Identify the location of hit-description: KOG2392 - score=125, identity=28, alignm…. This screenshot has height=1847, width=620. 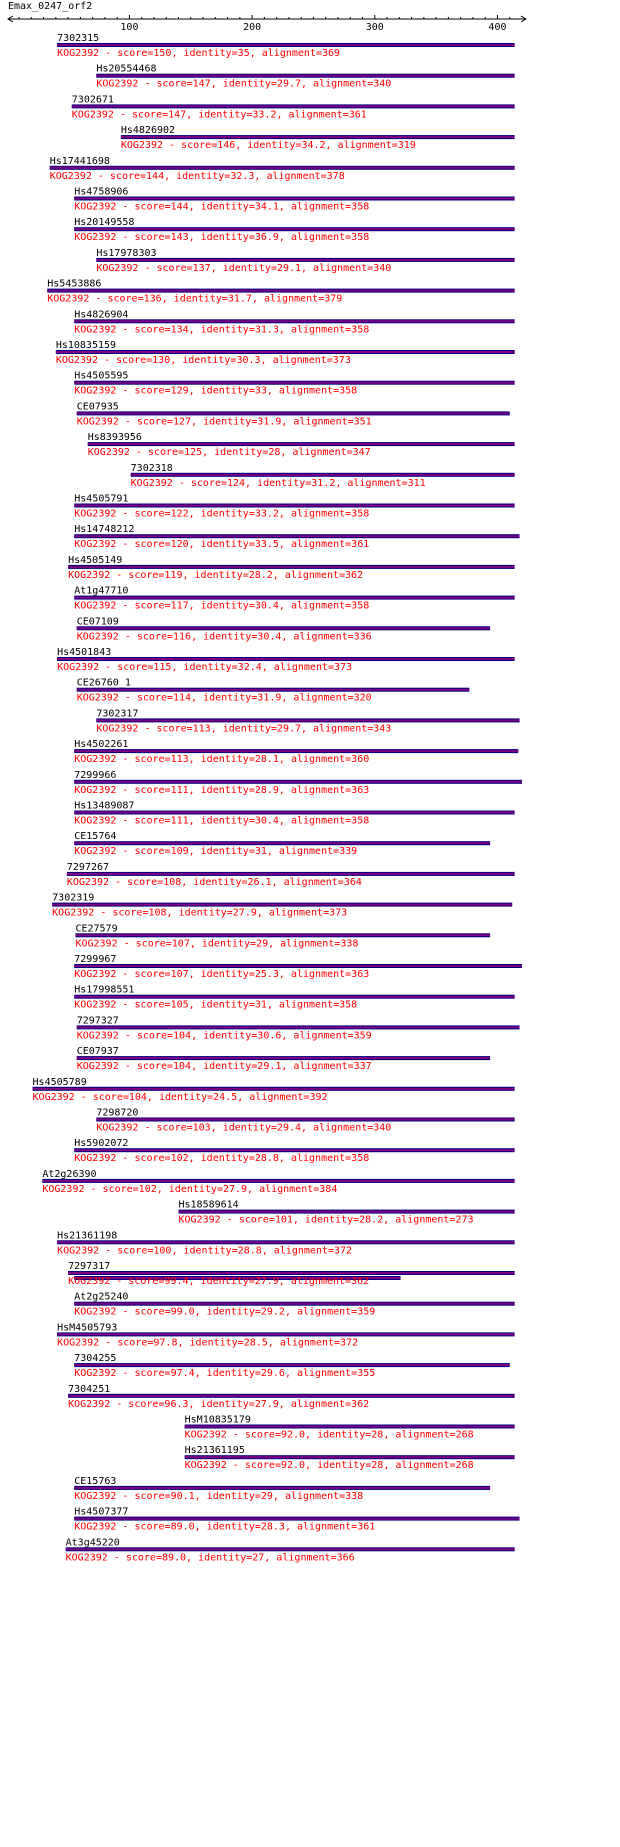
(229, 452).